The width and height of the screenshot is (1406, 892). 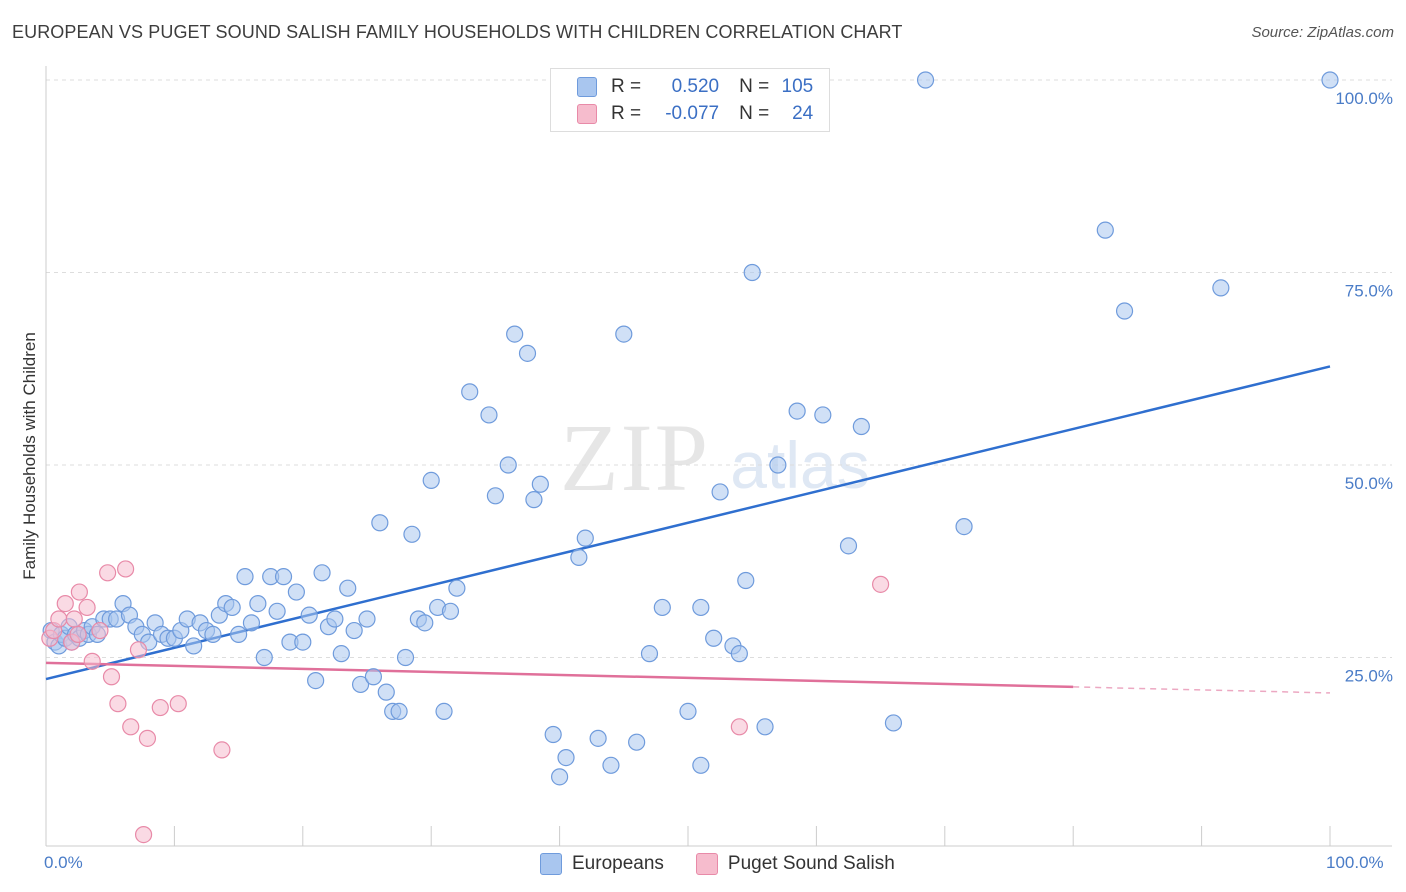 What do you see at coordinates (1322, 32) in the screenshot?
I see `source-label: Source: ZipAtlas.com` at bounding box center [1322, 32].